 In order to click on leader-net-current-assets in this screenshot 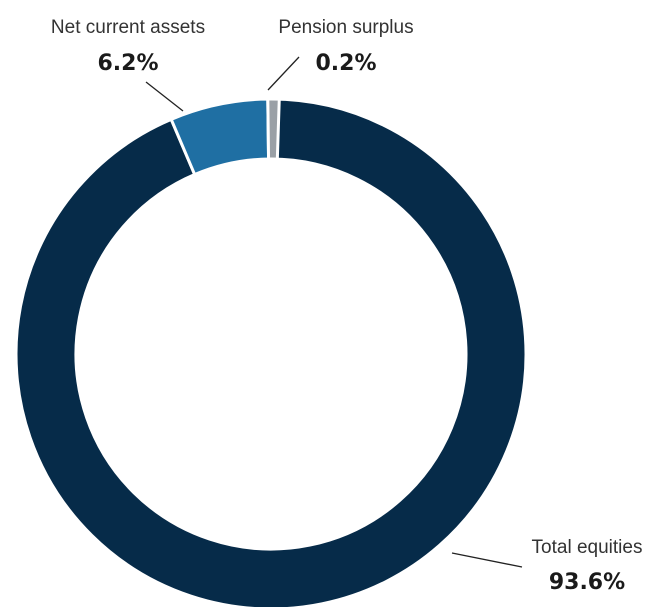, I will do `click(164, 96)`.